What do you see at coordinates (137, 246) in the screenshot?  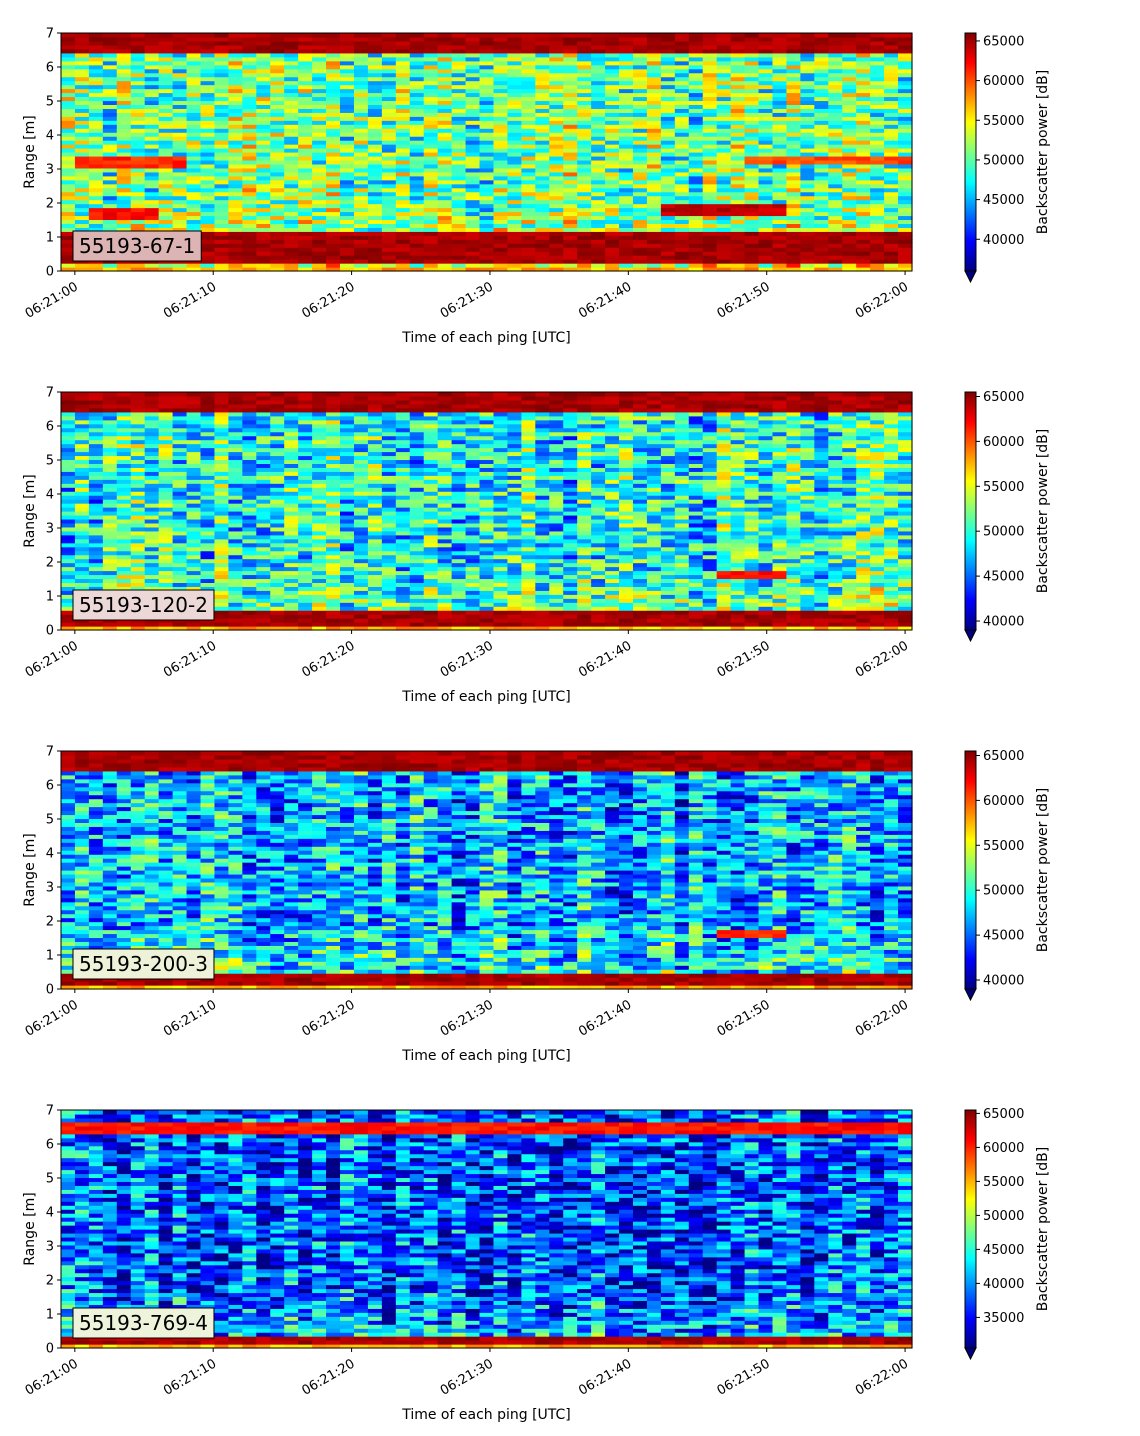 I see `panel-tag: 55193-67-1` at bounding box center [137, 246].